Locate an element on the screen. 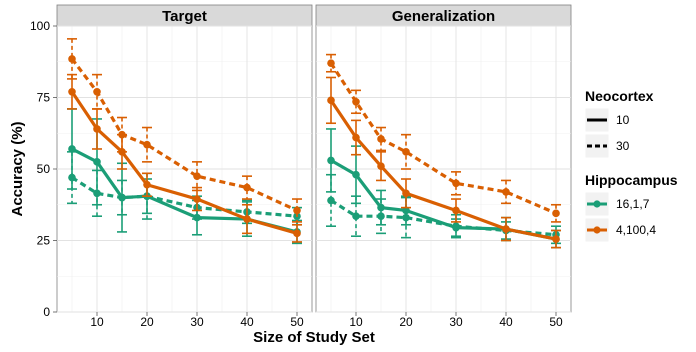 The height and width of the screenshot is (352, 696). legend-title-hippocampus: Hippocampus is located at coordinates (631, 180).